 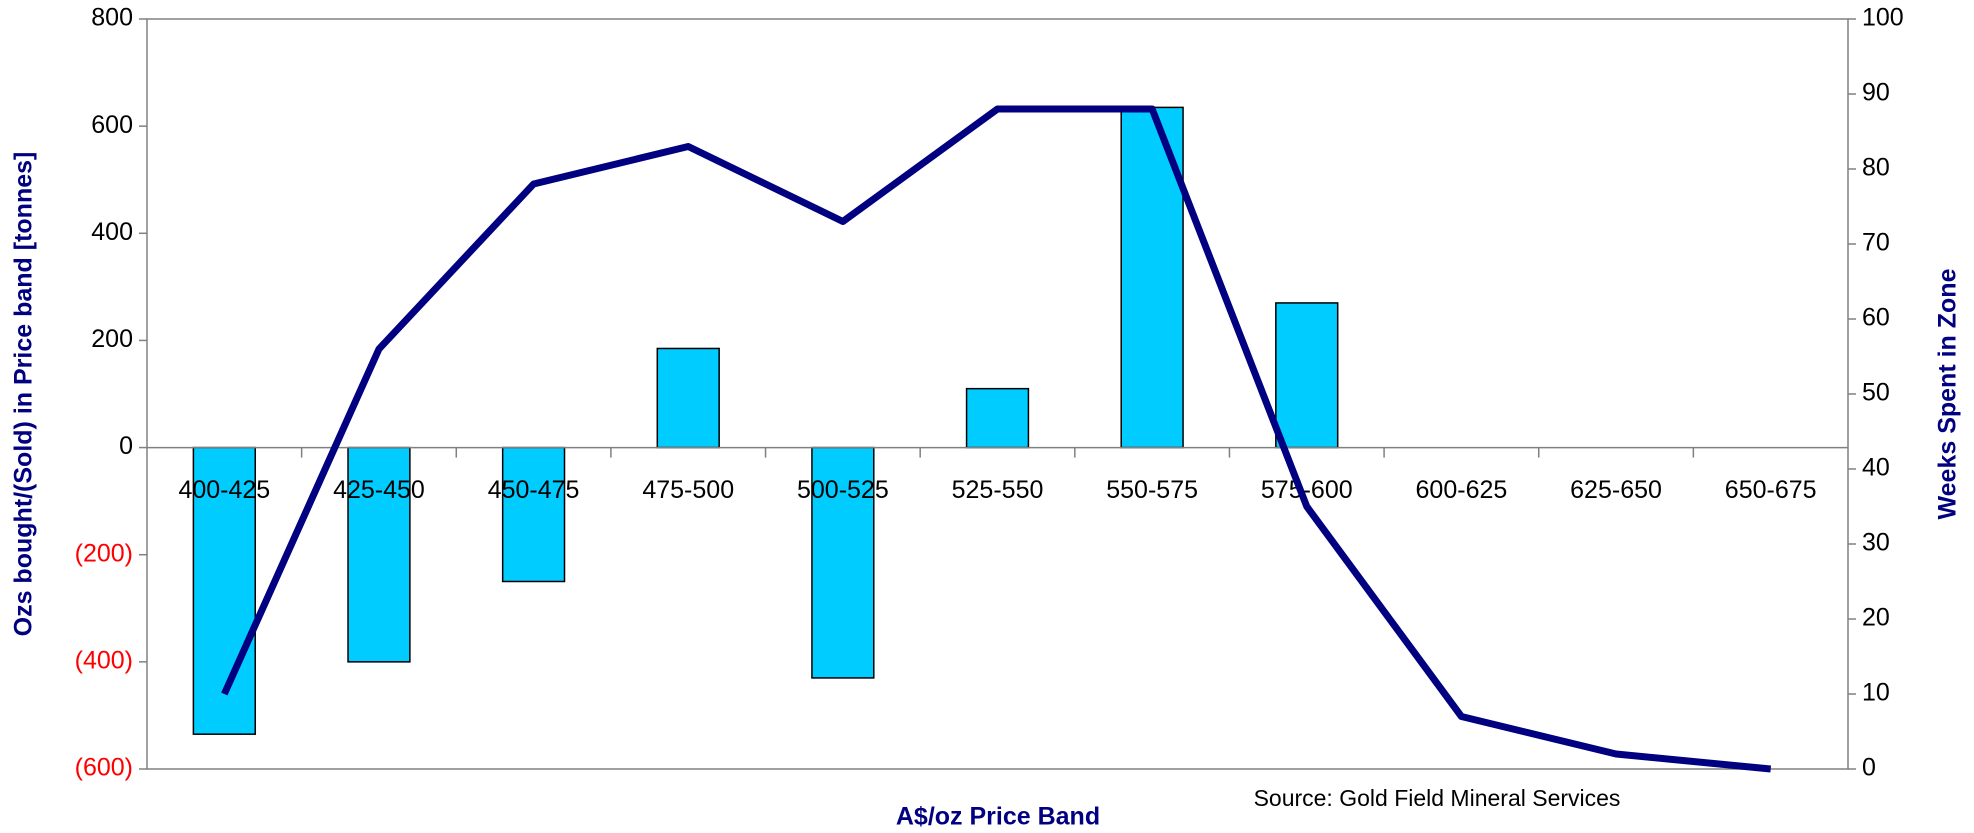 I want to click on y-tick-label: 600, so click(x=112, y=125).